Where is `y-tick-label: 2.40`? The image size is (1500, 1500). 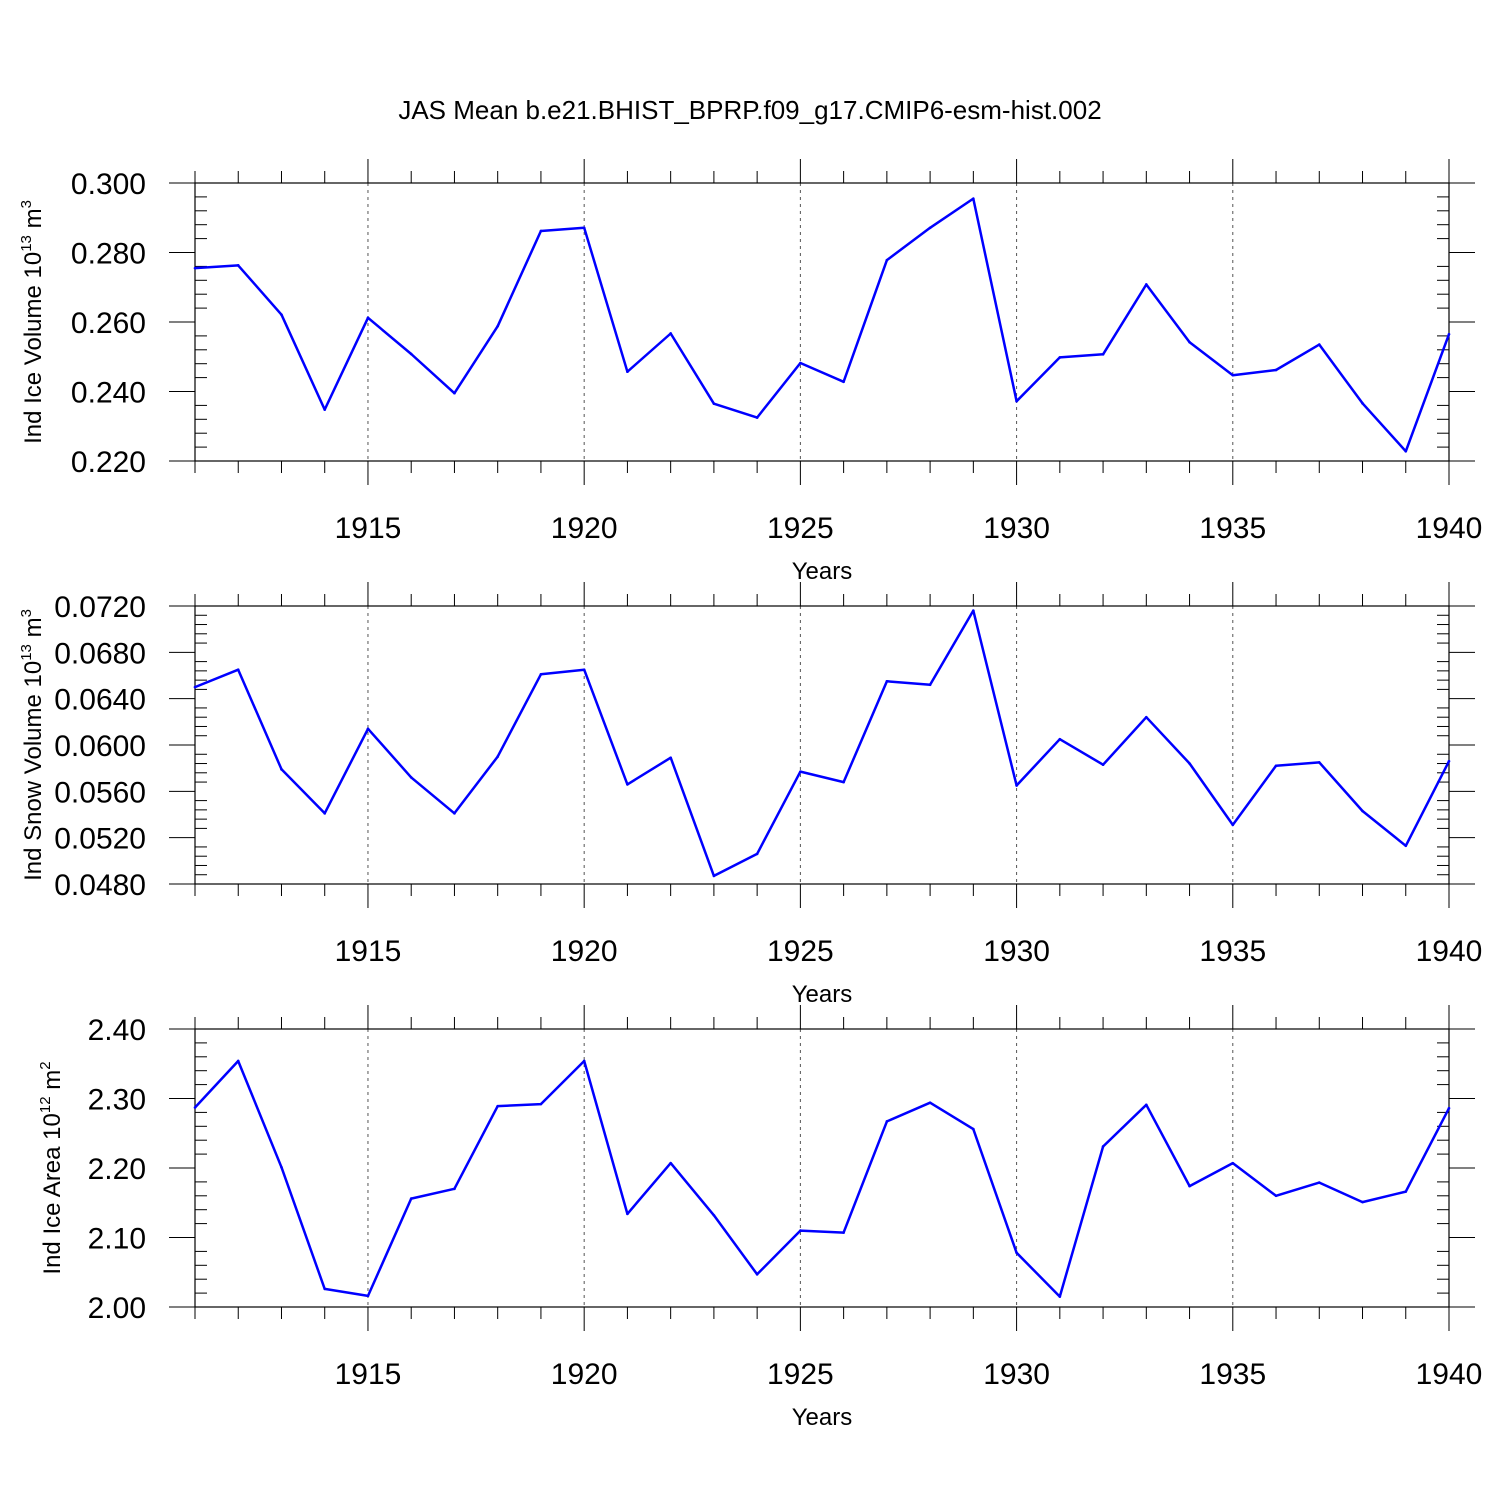
y-tick-label: 2.40 is located at coordinates (117, 1030).